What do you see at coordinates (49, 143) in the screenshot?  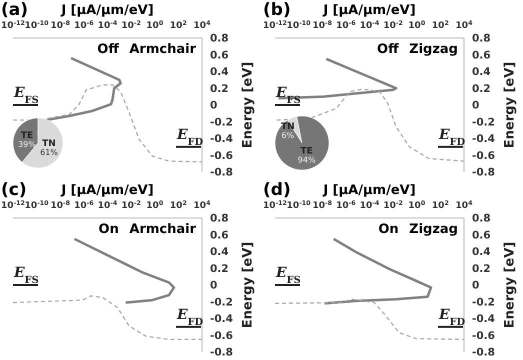 I see `slice-label: TN` at bounding box center [49, 143].